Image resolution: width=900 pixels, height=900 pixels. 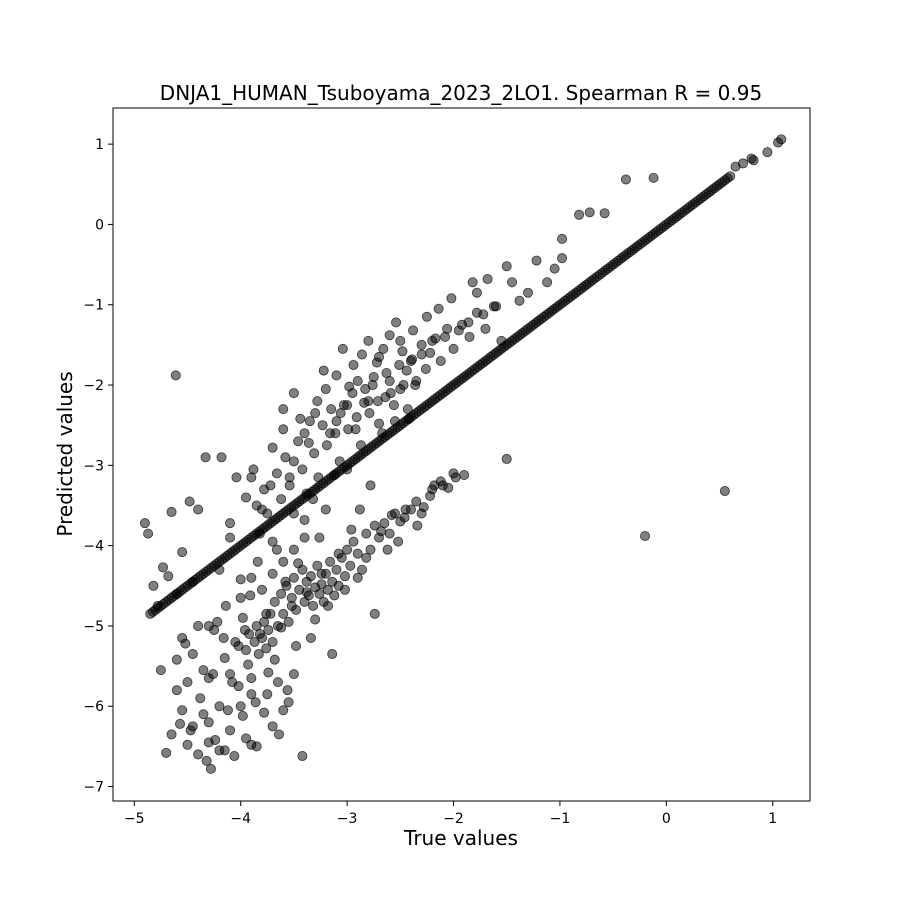 What do you see at coordinates (93, 466) in the screenshot?
I see `y-tick-label: −3` at bounding box center [93, 466].